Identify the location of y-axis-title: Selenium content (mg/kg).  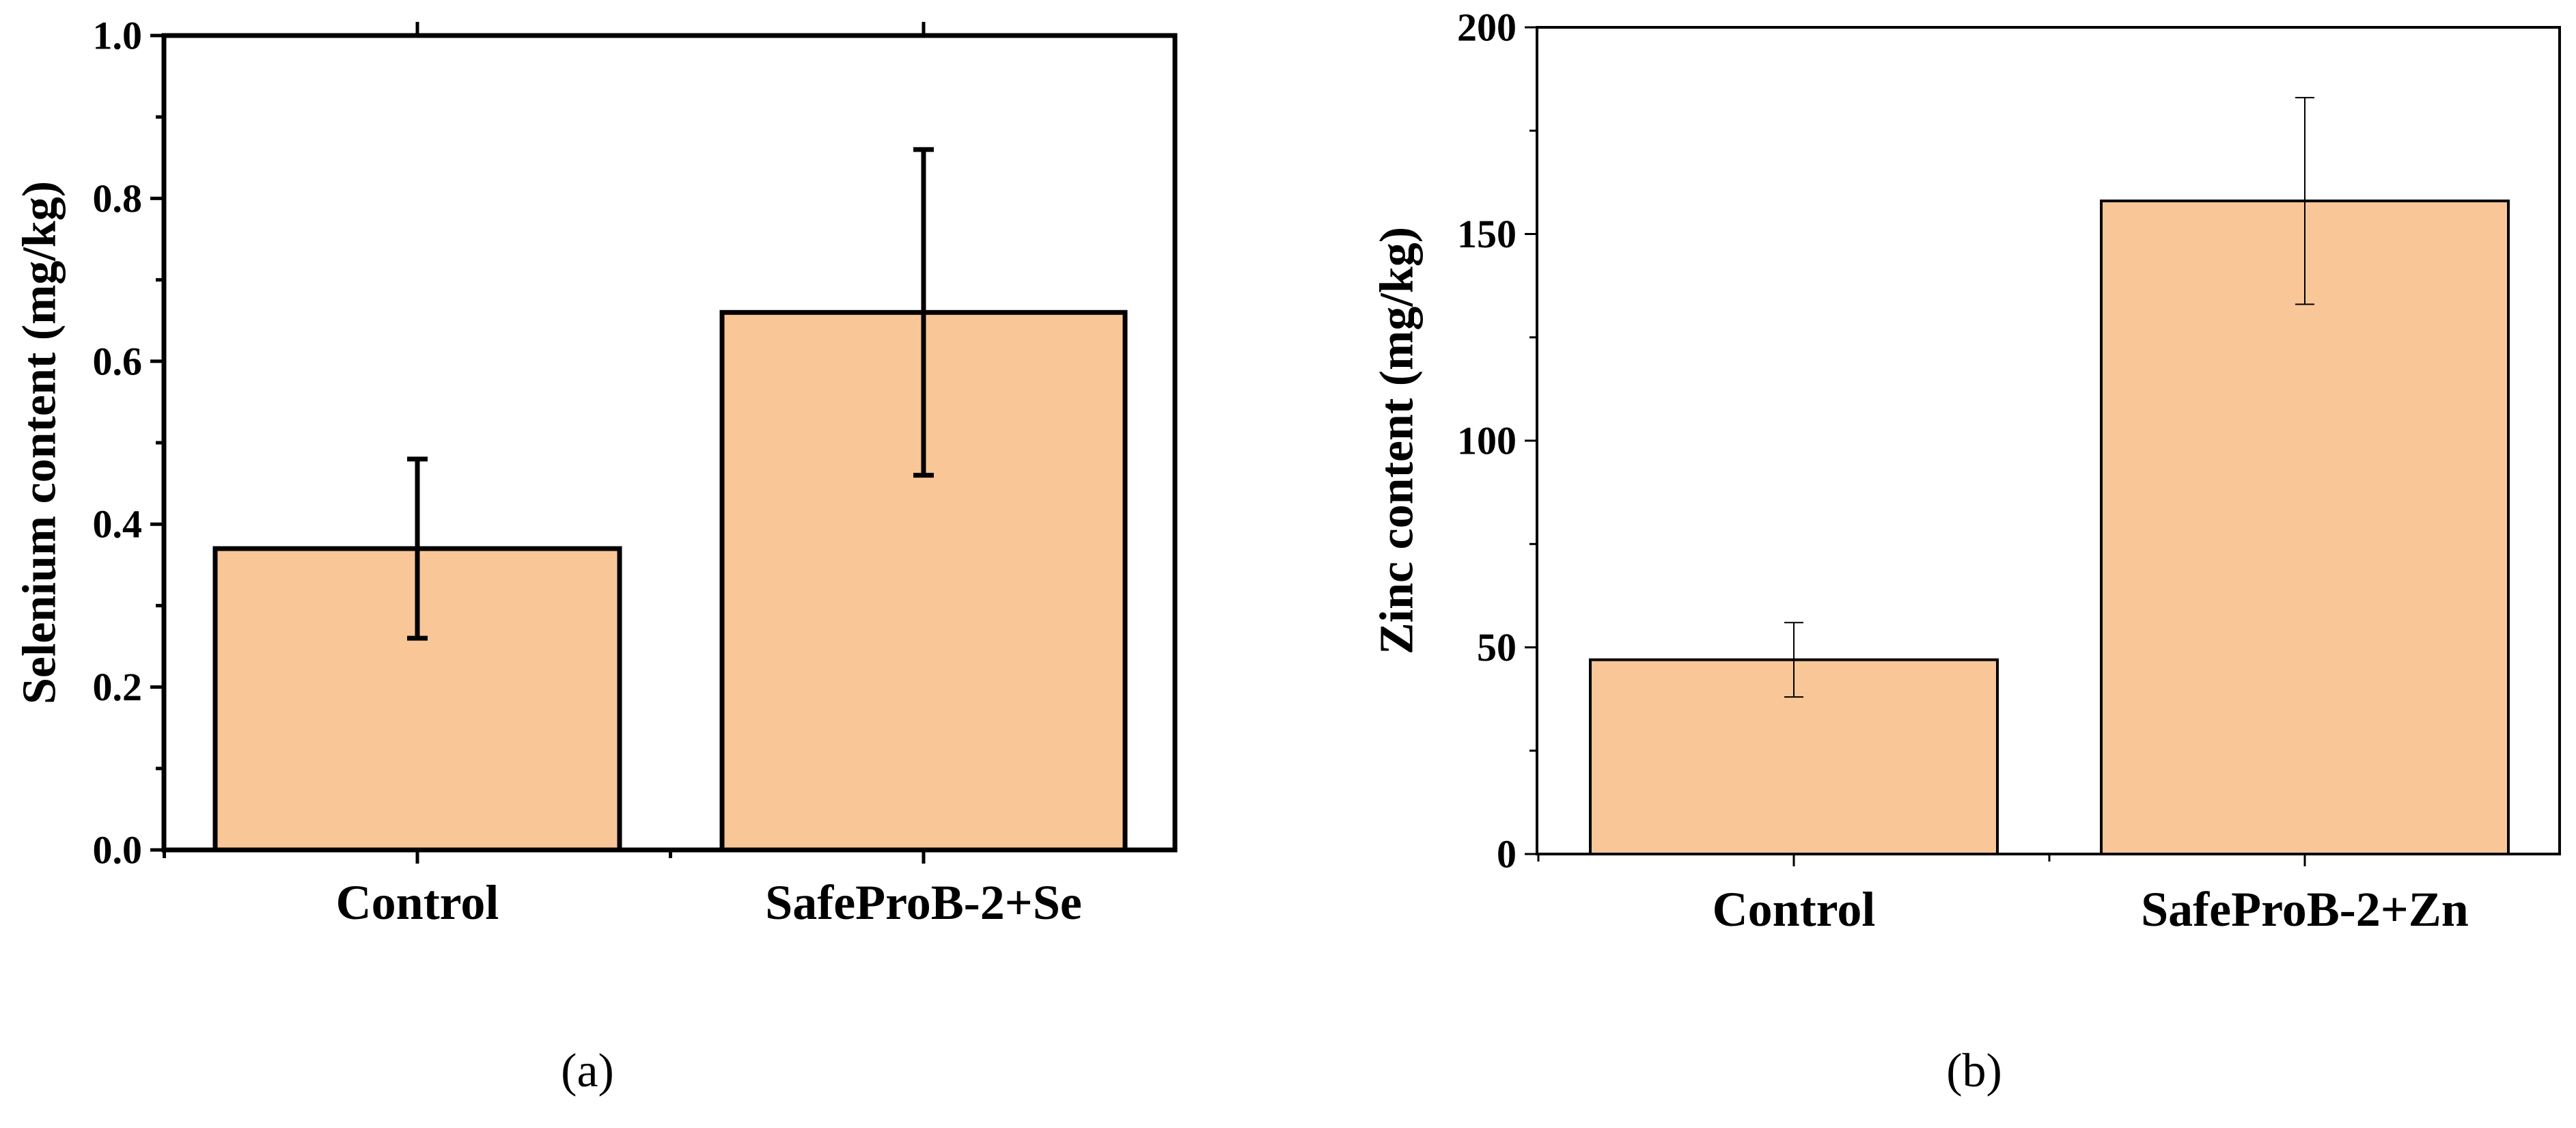
(40, 442).